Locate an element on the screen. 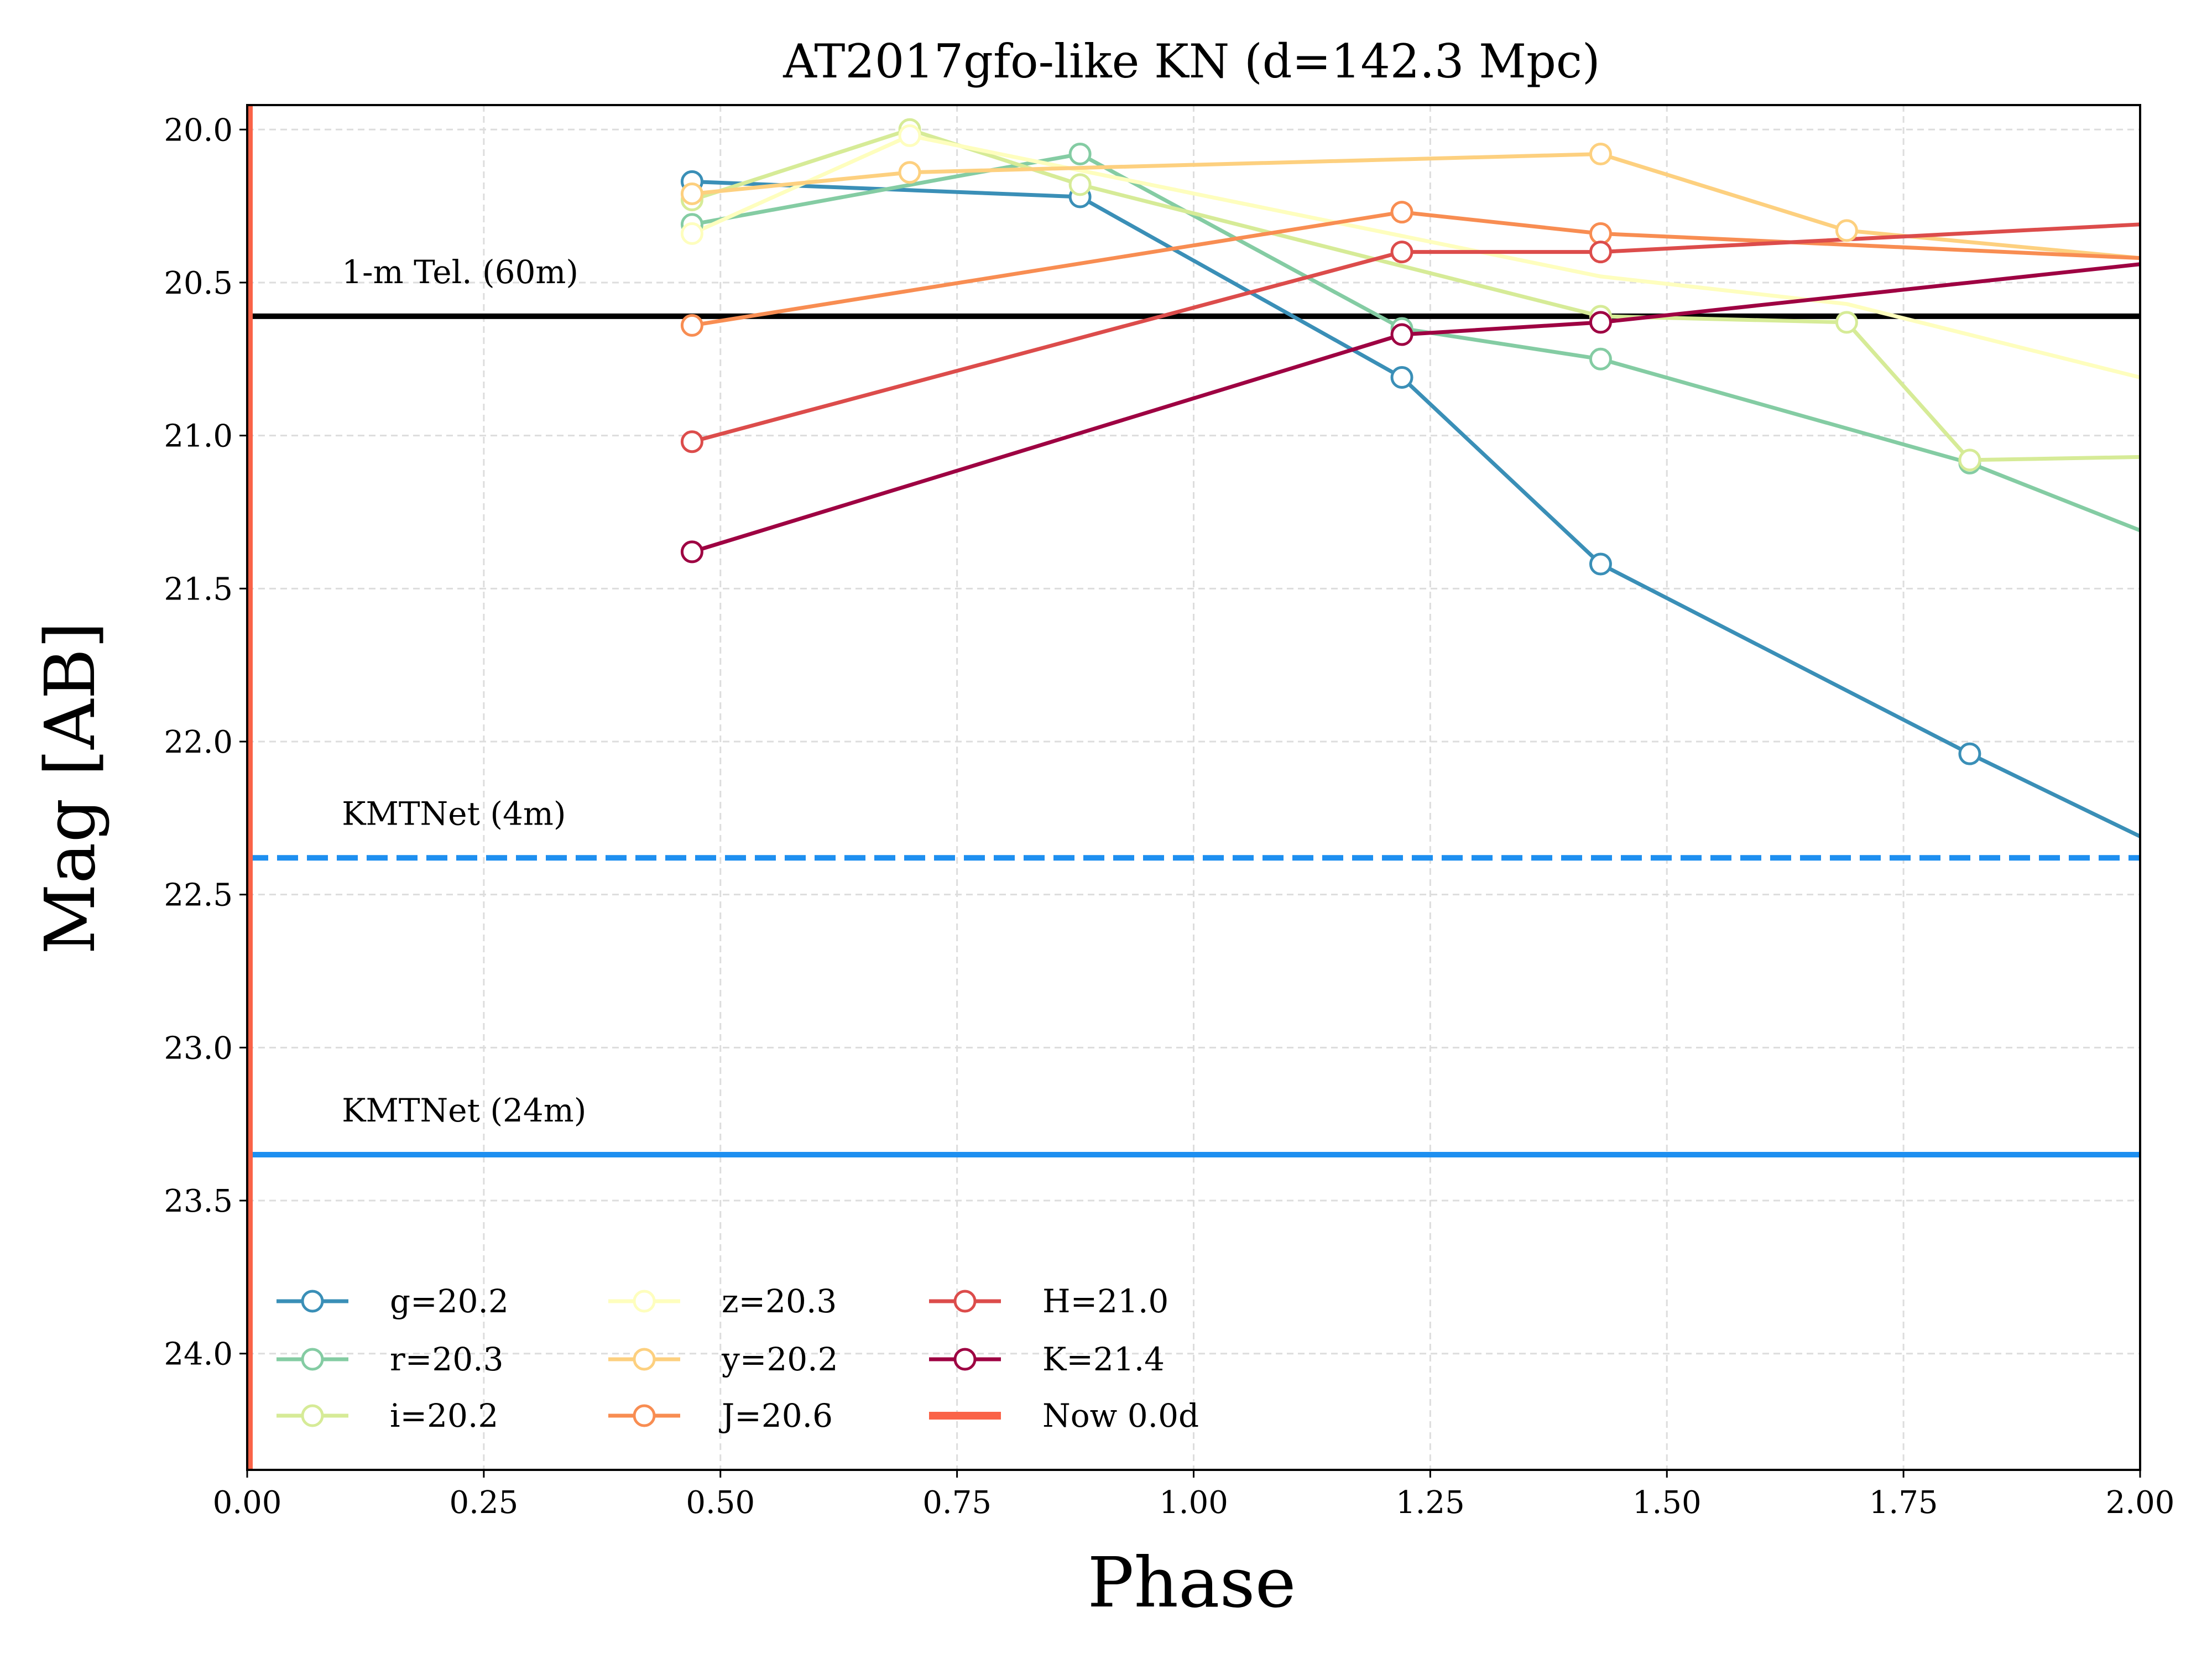 The image size is (2212, 1659). legend-label: J=20.6 is located at coordinates (776, 1416).